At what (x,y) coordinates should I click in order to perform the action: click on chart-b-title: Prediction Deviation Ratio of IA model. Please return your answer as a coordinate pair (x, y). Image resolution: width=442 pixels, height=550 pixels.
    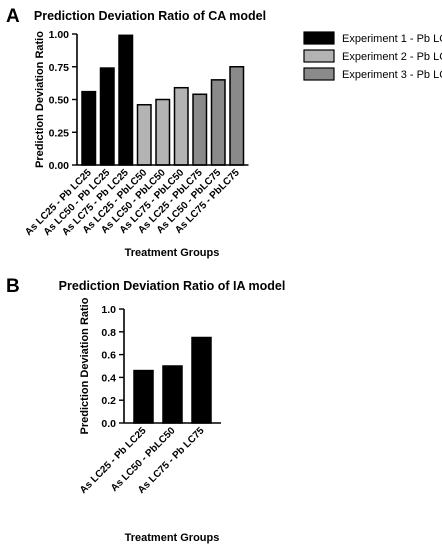
    Looking at the image, I should click on (172, 286).